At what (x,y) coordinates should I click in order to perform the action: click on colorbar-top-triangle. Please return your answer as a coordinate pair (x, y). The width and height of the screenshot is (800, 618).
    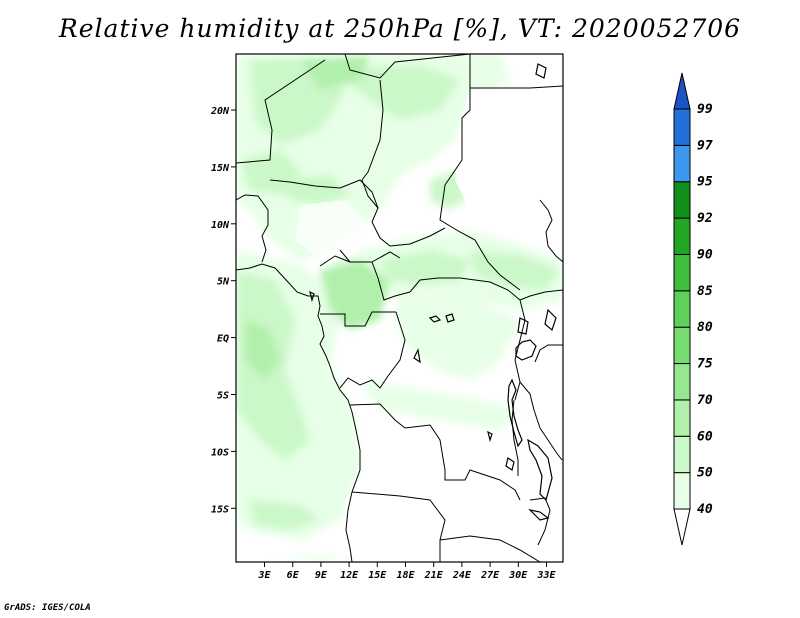
    Looking at the image, I should click on (682, 91).